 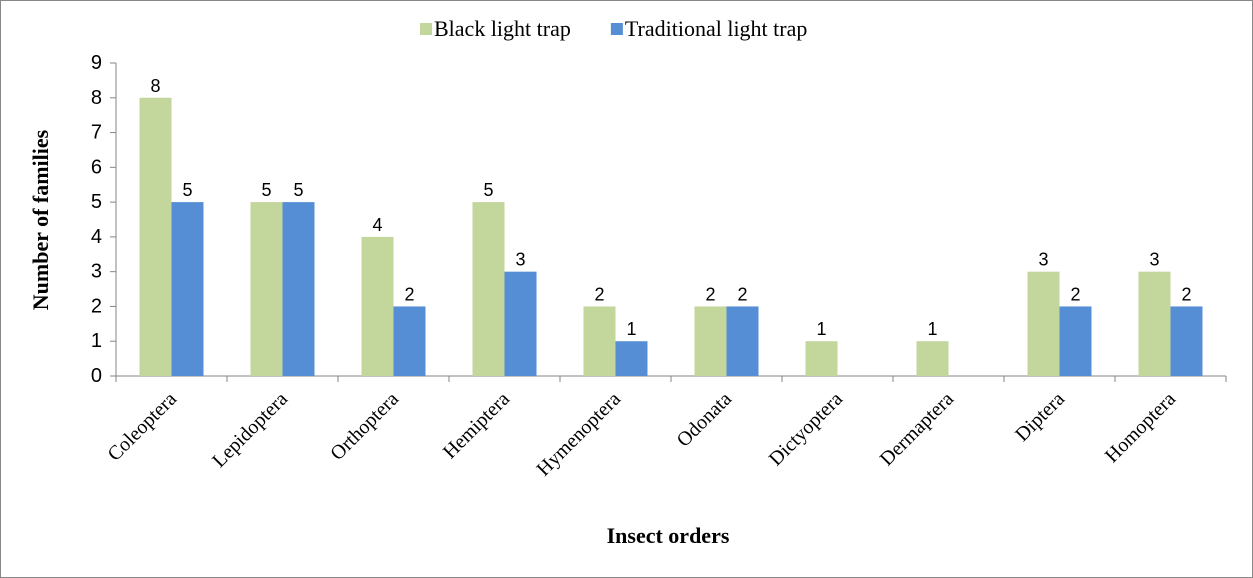 What do you see at coordinates (96, 272) in the screenshot?
I see `y-tick-label: 3` at bounding box center [96, 272].